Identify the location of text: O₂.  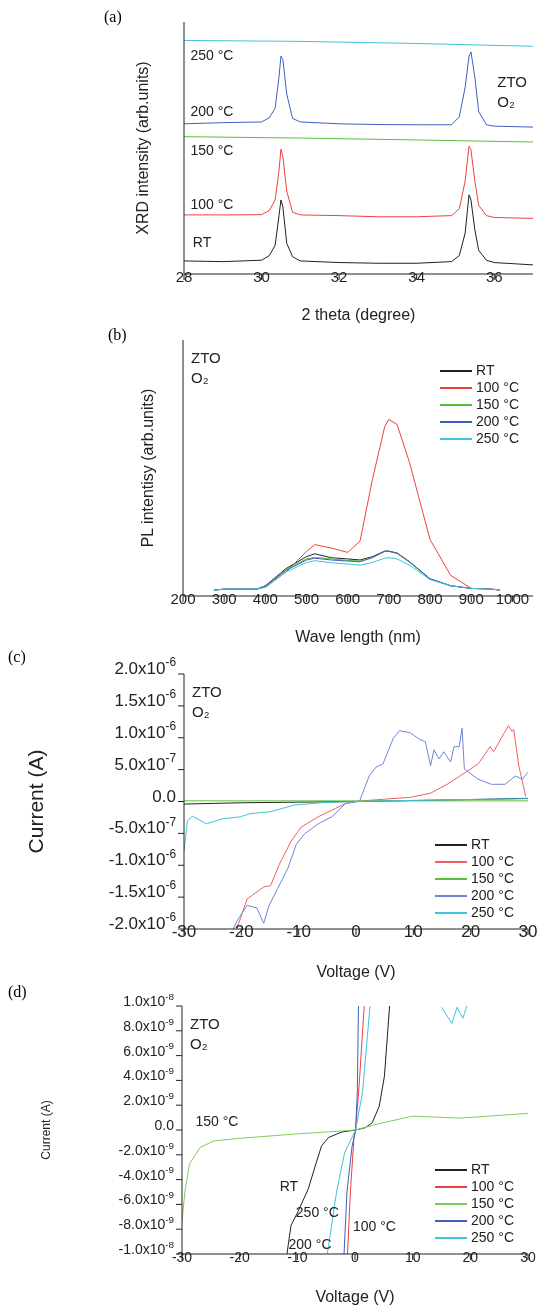
(200, 378).